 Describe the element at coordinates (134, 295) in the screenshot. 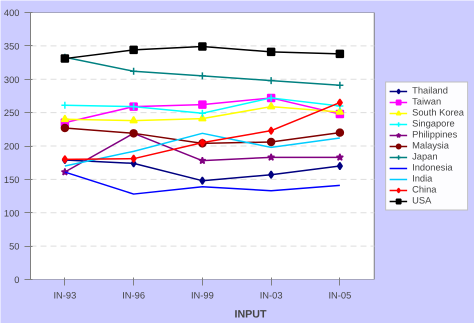

I see `x-tick-label: IN-96` at that location.